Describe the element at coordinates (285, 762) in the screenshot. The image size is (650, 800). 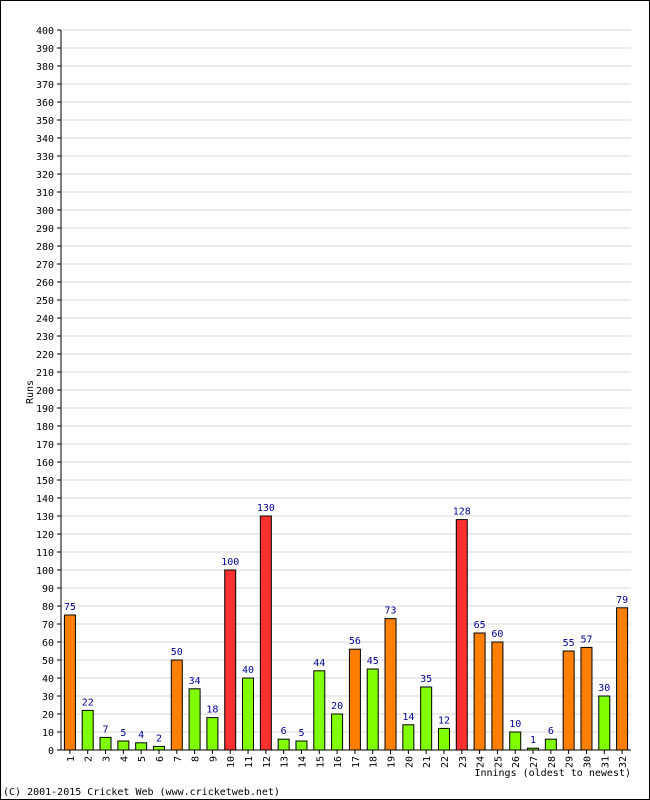
I see `x-tick-label: 13` at that location.